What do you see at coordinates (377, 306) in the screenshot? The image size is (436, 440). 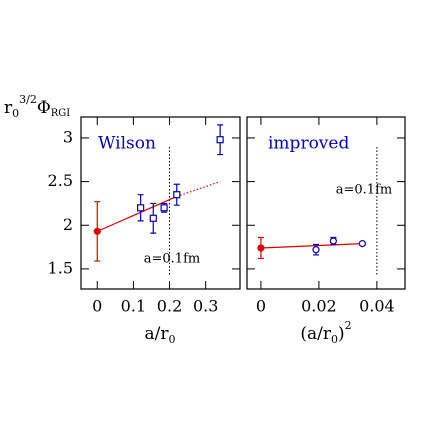 I see `x-tick-label: 0.04` at bounding box center [377, 306].